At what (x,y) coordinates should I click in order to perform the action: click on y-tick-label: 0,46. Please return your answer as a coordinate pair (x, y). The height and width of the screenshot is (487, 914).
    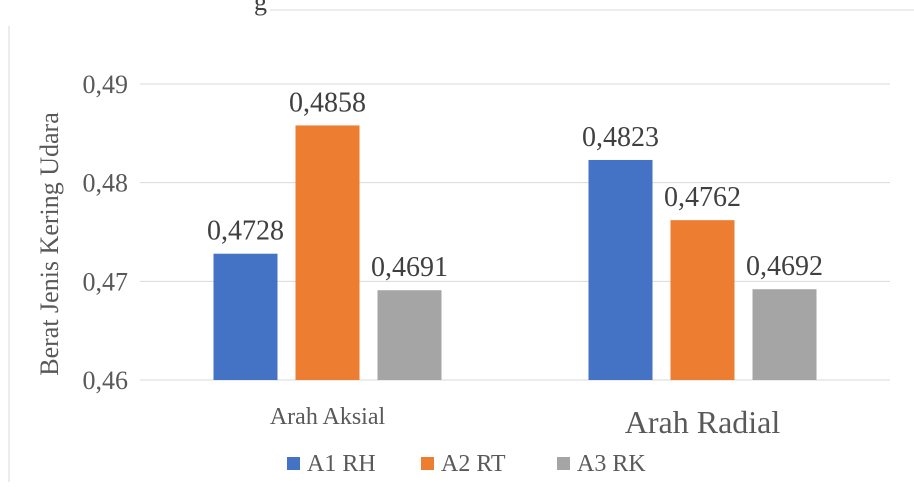
    Looking at the image, I should click on (106, 380).